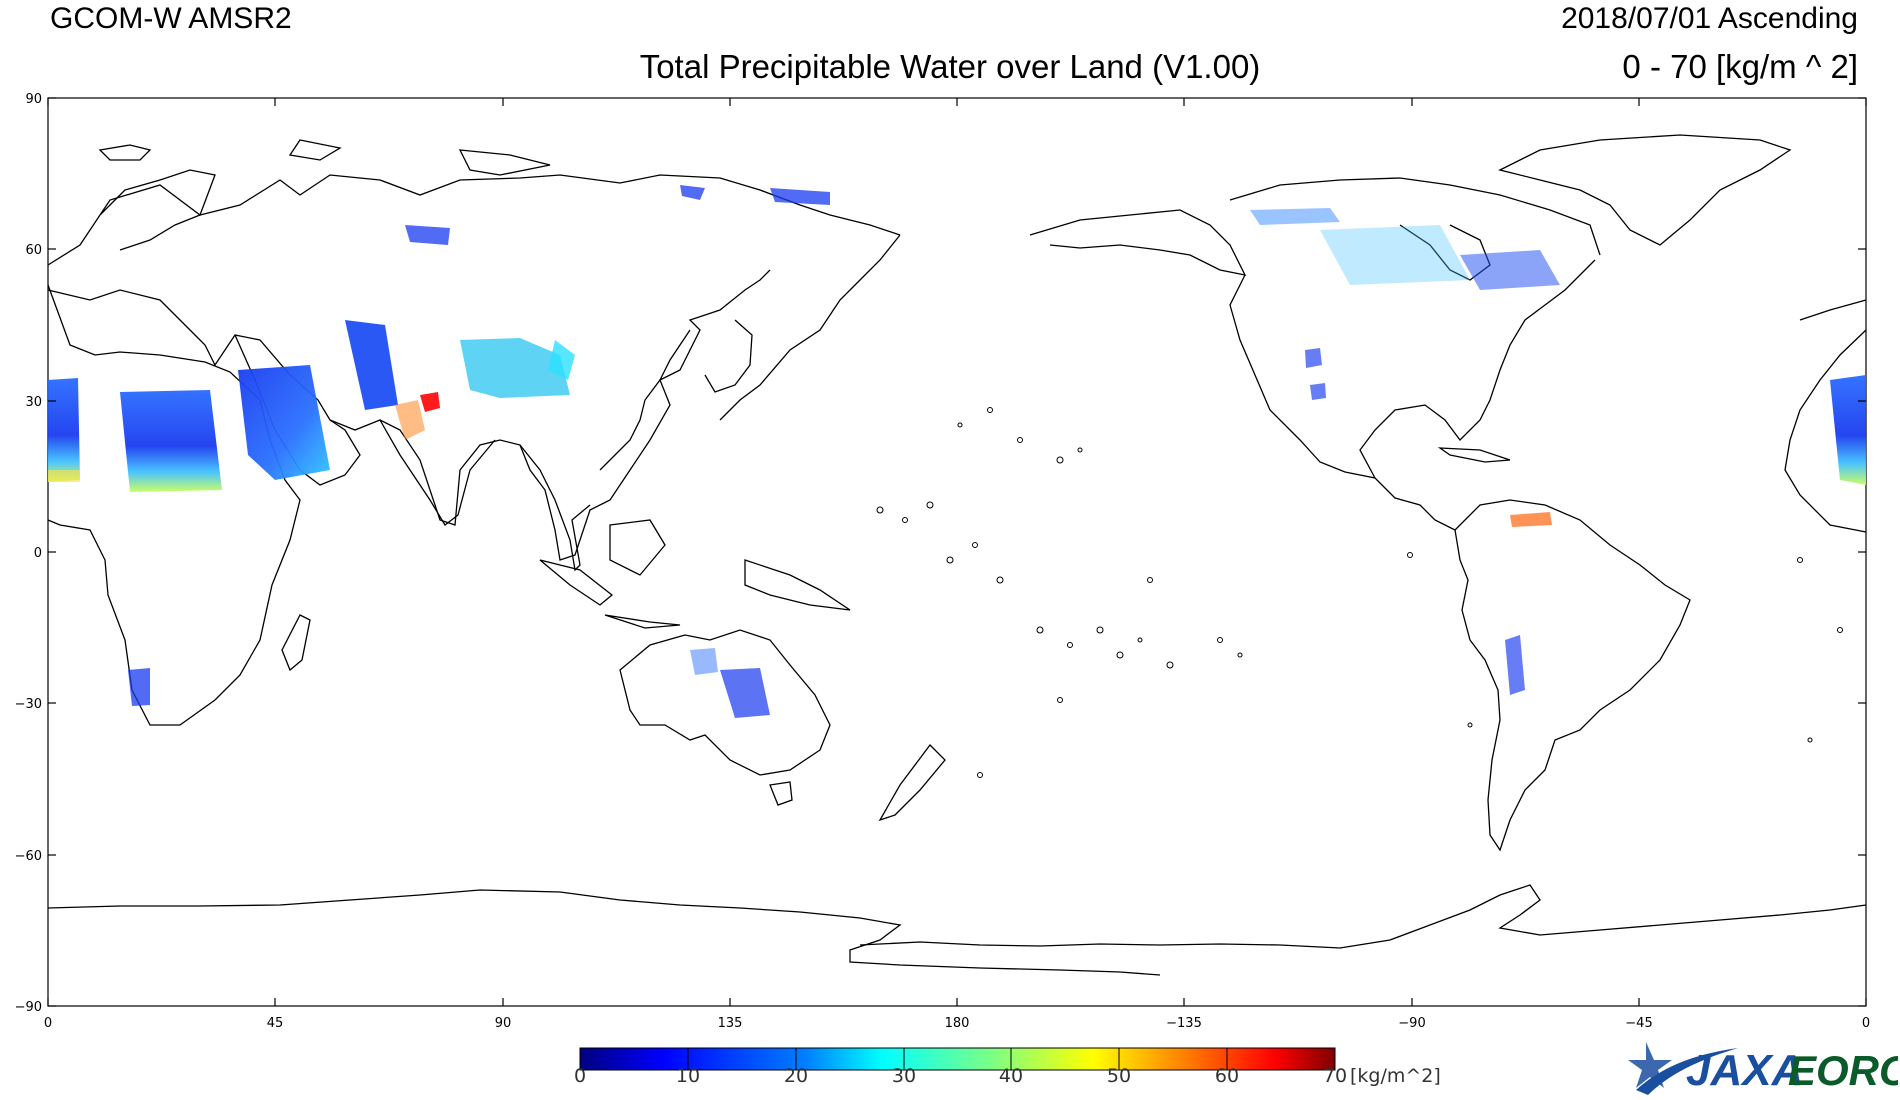 The width and height of the screenshot is (1900, 1100). What do you see at coordinates (171, 18) in the screenshot?
I see `satellite-label: GCOM-W AMSR2` at bounding box center [171, 18].